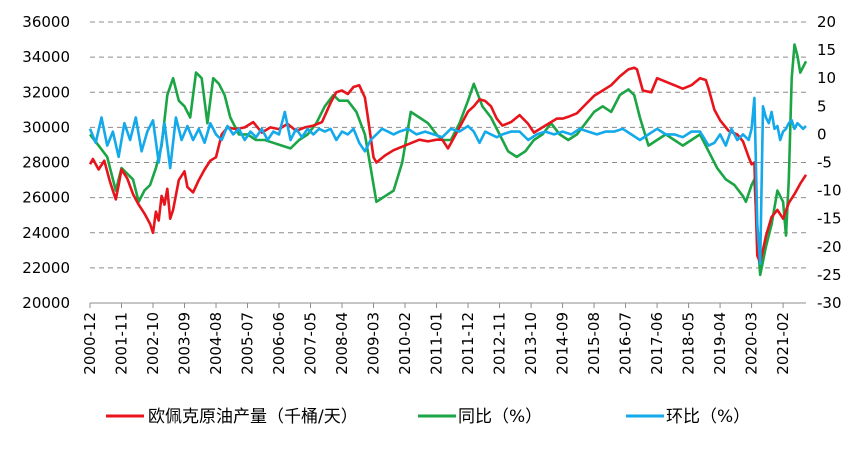 The height and width of the screenshot is (449, 864). I want to click on right-tick-label: 0, so click(822, 134).